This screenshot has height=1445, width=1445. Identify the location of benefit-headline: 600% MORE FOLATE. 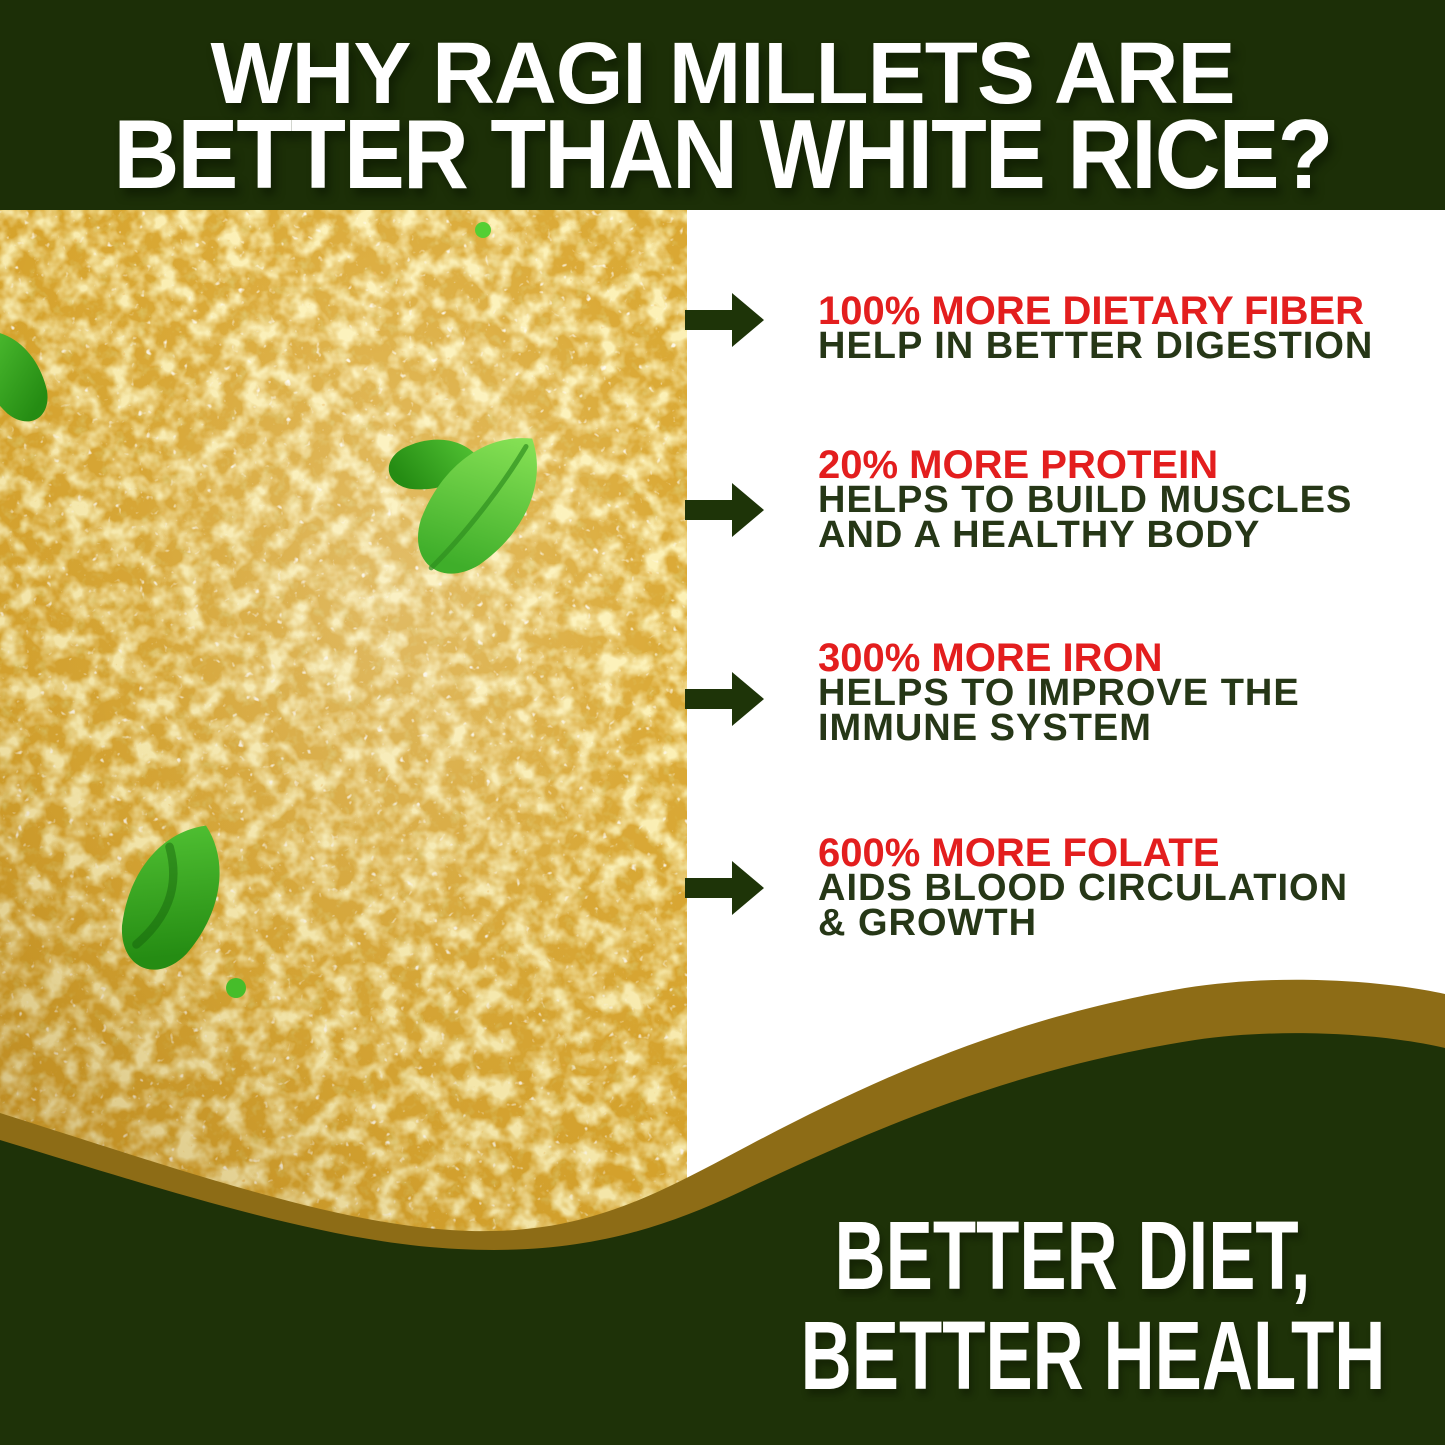
(1019, 853).